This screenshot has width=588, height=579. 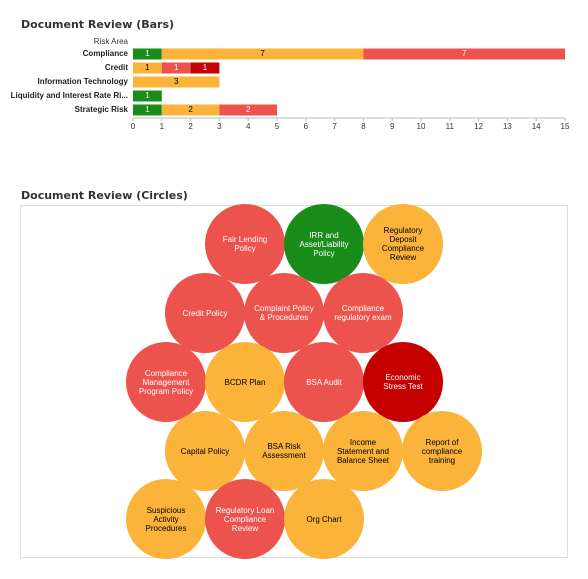 I want to click on section-title: Document Review (Bars), so click(x=98, y=24).